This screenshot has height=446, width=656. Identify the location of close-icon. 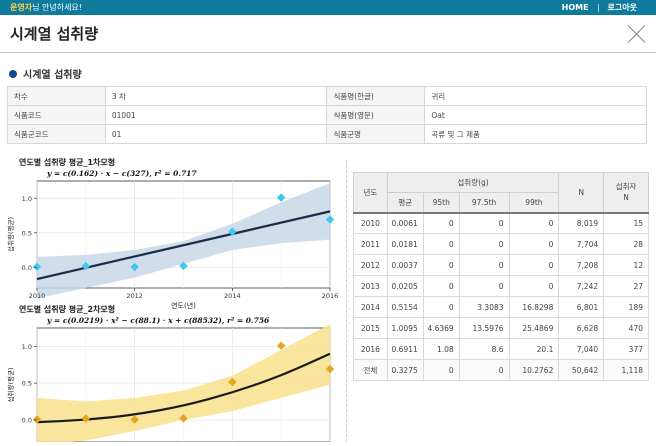
(637, 34).